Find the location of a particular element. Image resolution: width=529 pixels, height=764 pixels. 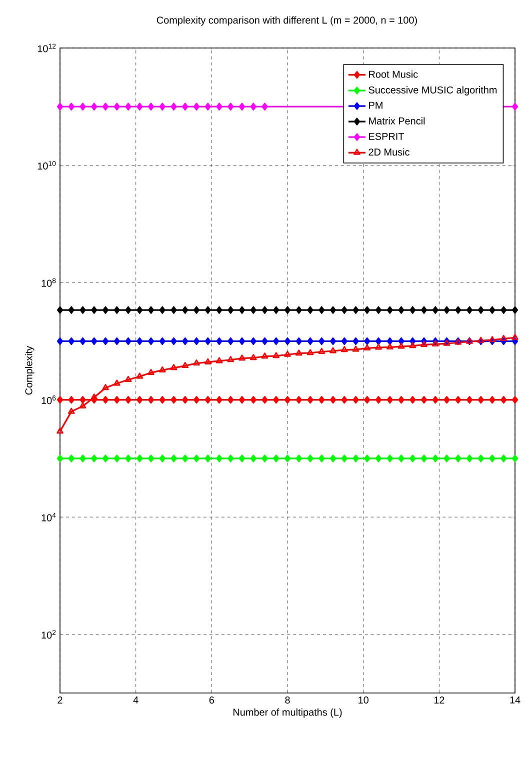

legend-label: Successive MUSIC algorithm is located at coordinates (432, 91).